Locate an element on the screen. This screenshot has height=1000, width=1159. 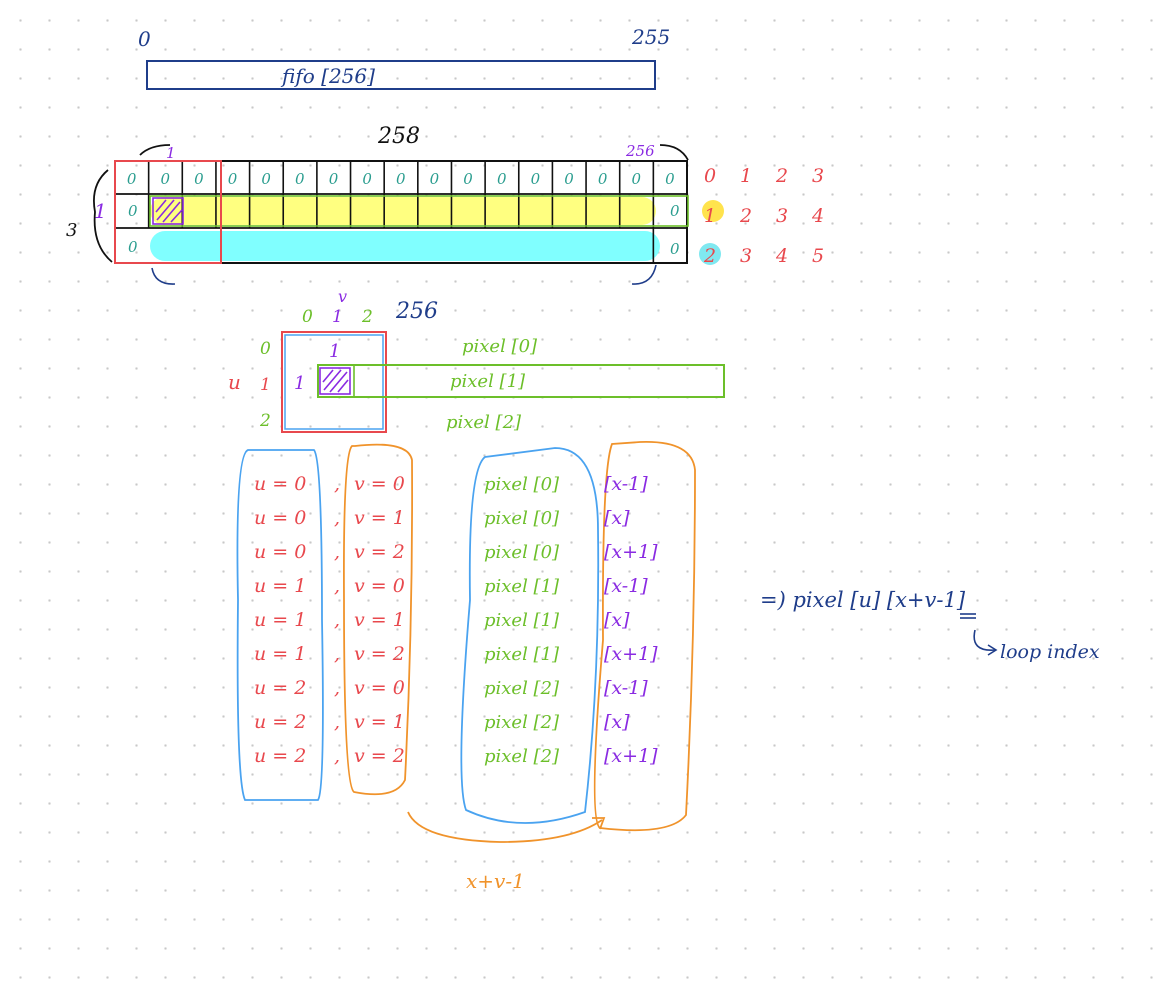
formula-section: =) pixel [u] [x+v-1] loop index is located at coordinates (930, 625).